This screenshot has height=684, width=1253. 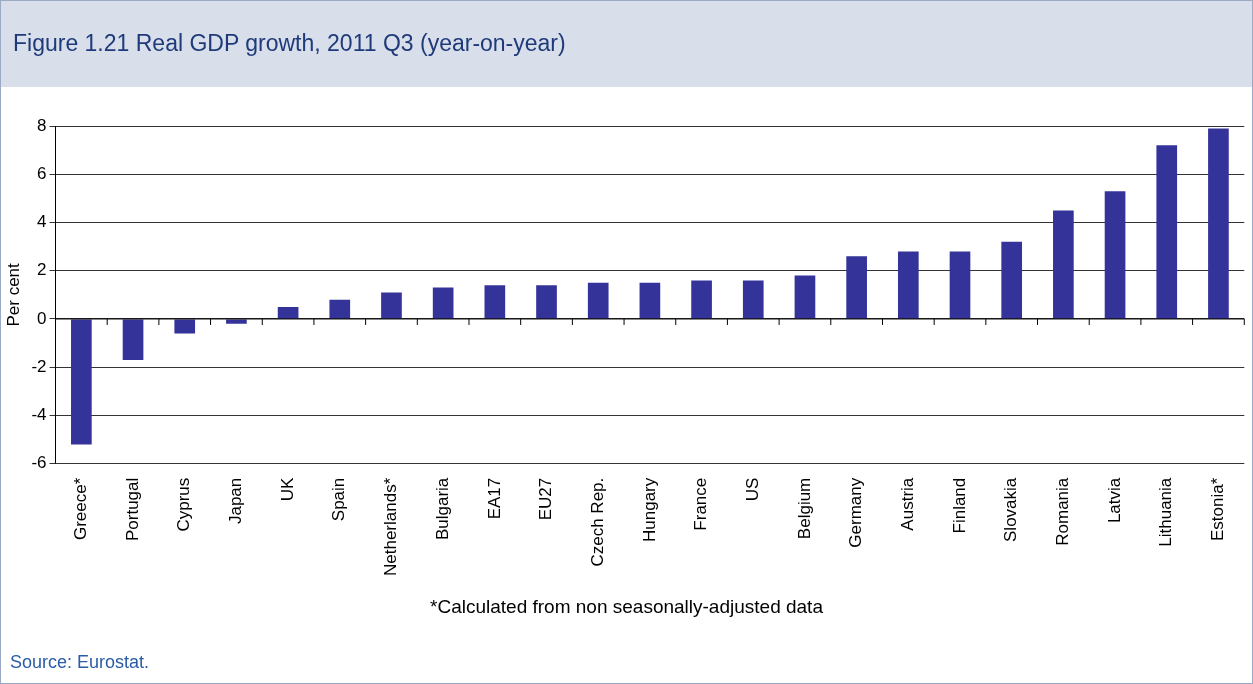 I want to click on x-tick-label: Hungary, so click(x=649, y=509).